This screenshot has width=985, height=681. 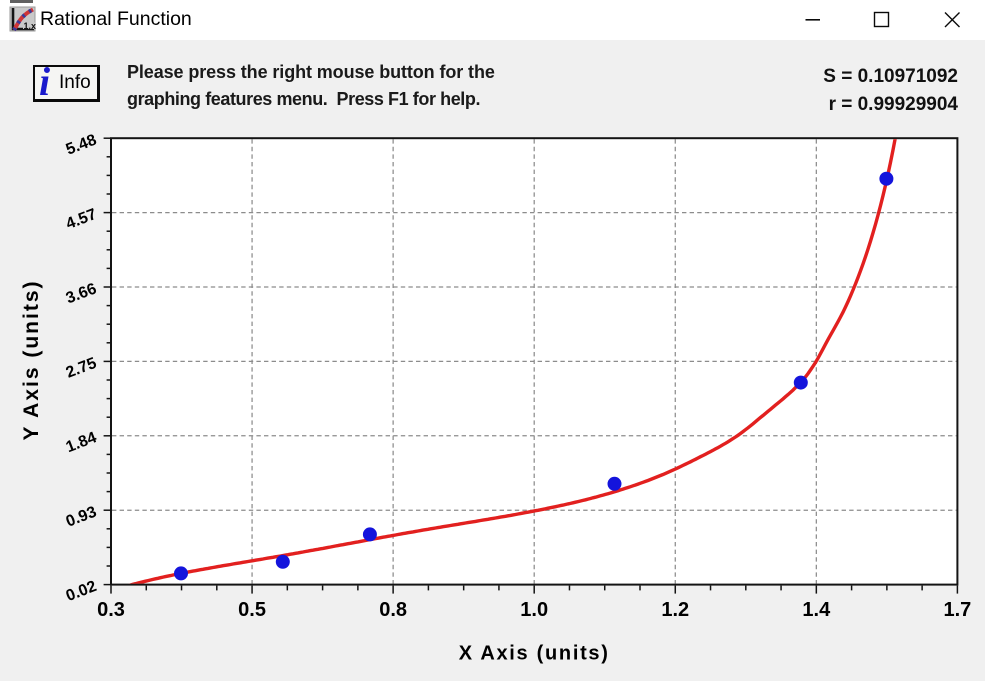 What do you see at coordinates (81, 442) in the screenshot?
I see `svg-text: 1.84` at bounding box center [81, 442].